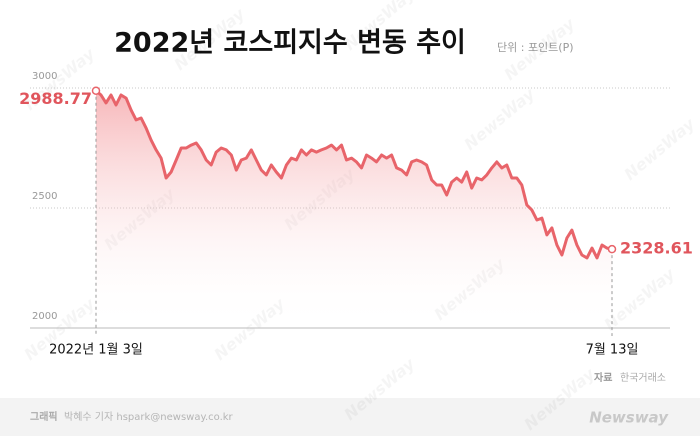 The width and height of the screenshot is (700, 436). What do you see at coordinates (643, 378) in the screenshot?
I see `source: 한국거래소` at bounding box center [643, 378].